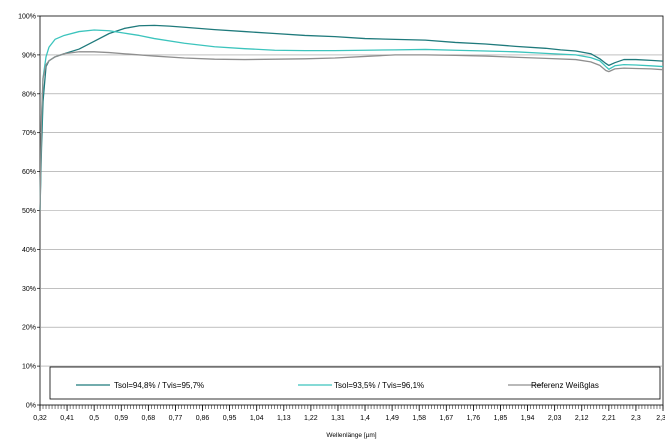 This screenshot has width=665, height=444. What do you see at coordinates (636, 418) in the screenshot?
I see `x-tick-label: 2,3` at bounding box center [636, 418].